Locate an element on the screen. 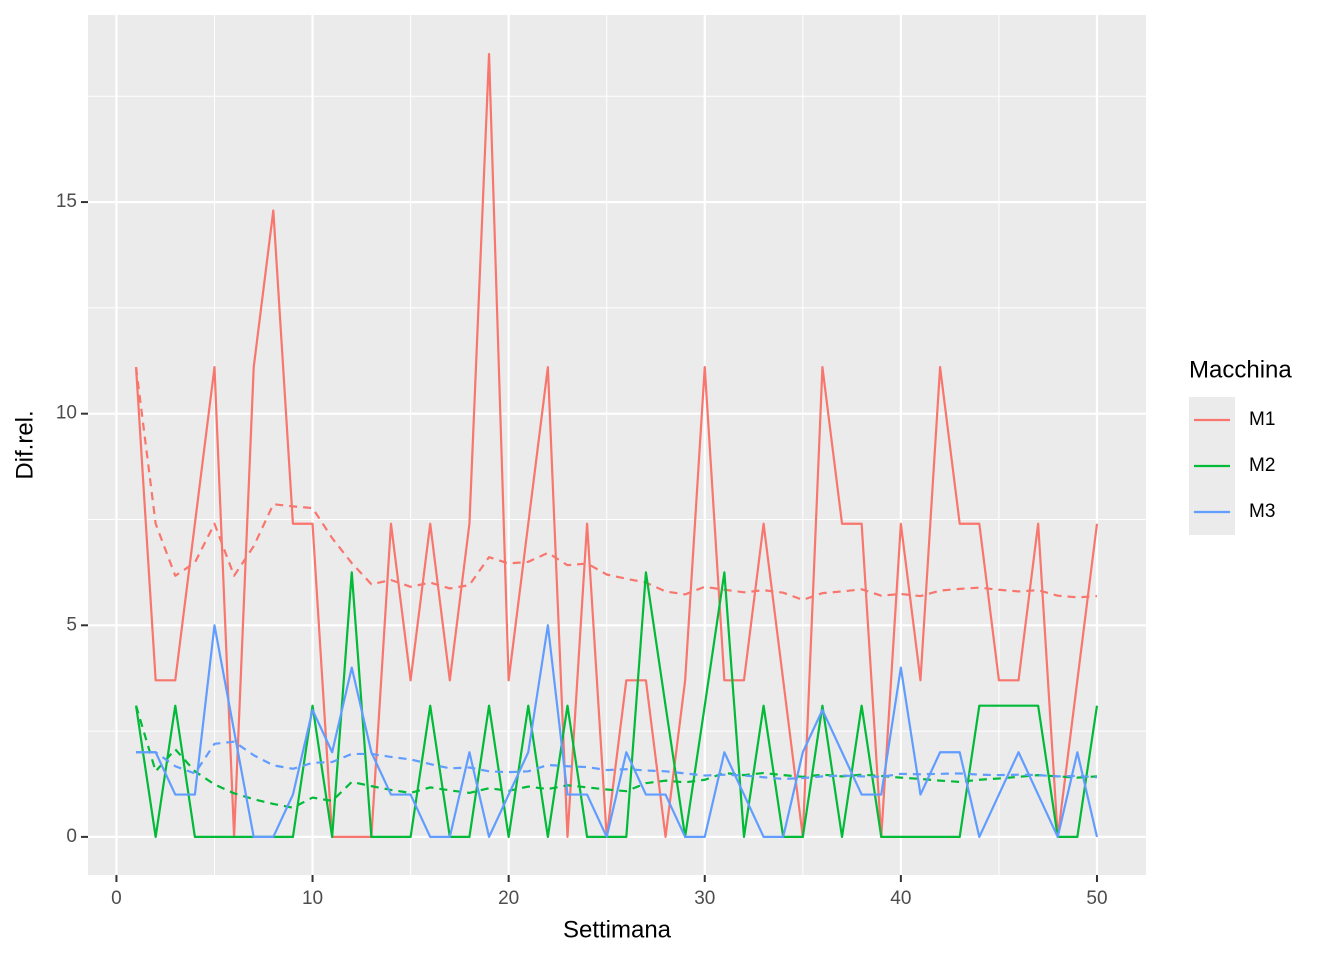  y-axis-title: Dif.rel. is located at coordinates (24, 444).